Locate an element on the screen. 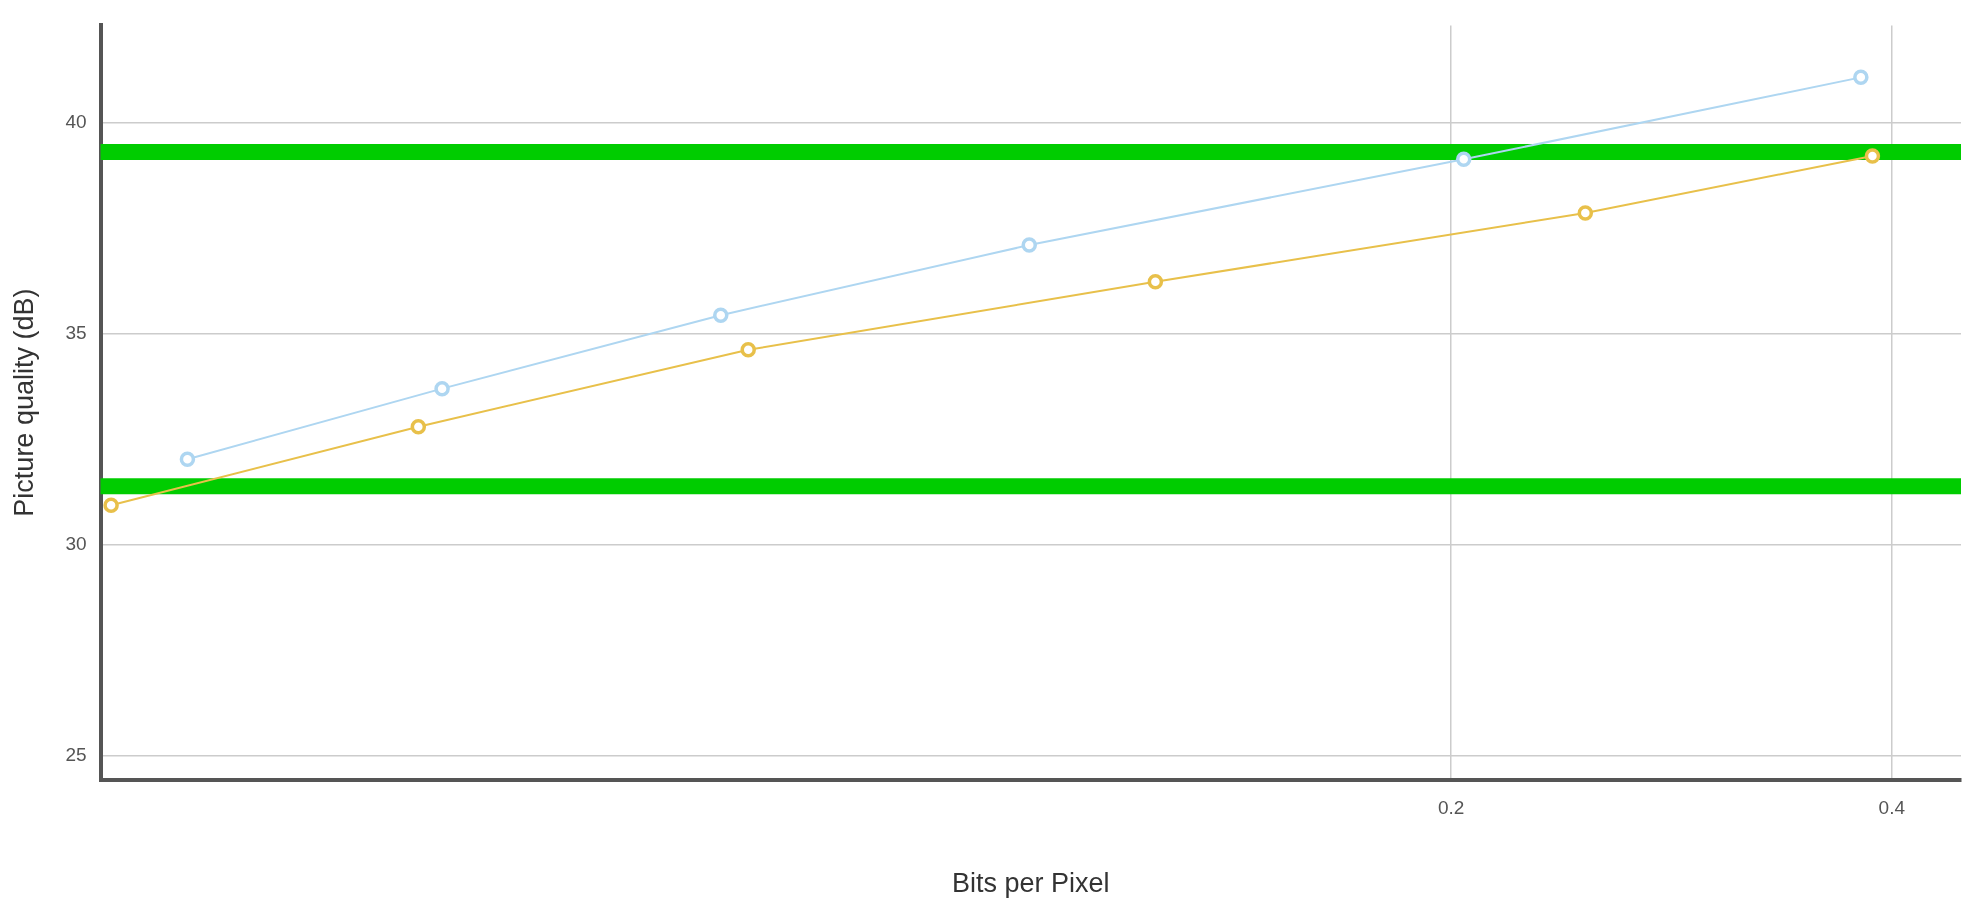 Image resolution: width=1971 pixels, height=915 pixels. y-tick-label: 40 is located at coordinates (76, 121).